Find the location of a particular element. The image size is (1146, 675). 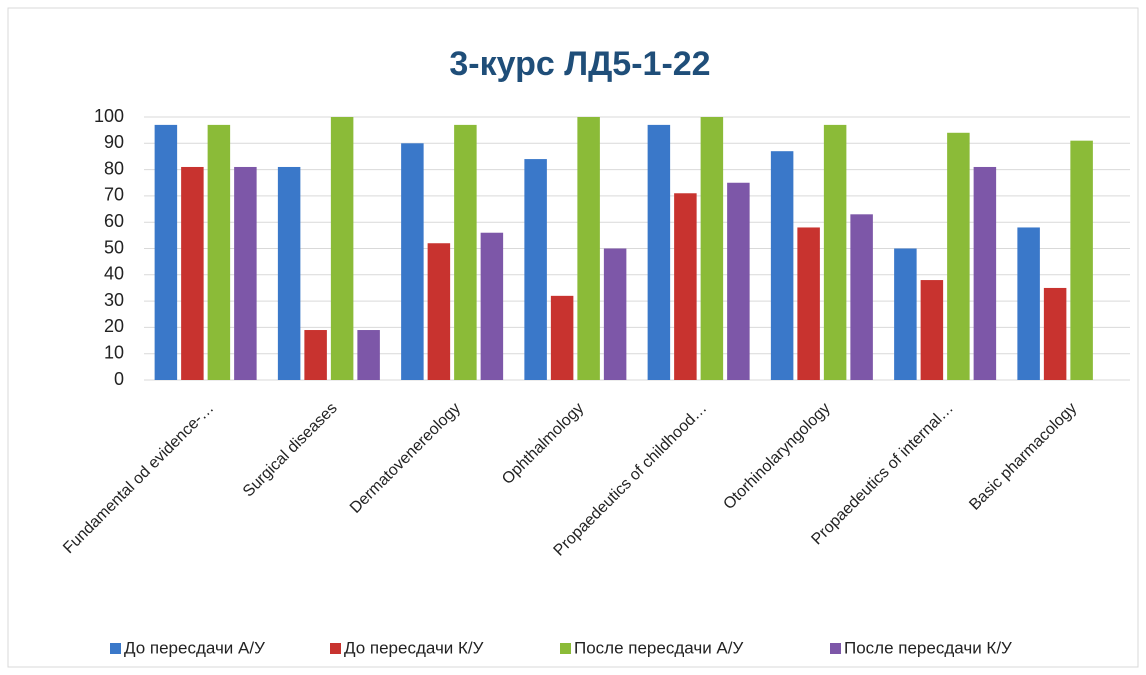

y-tick-label: 40 is located at coordinates (114, 274).